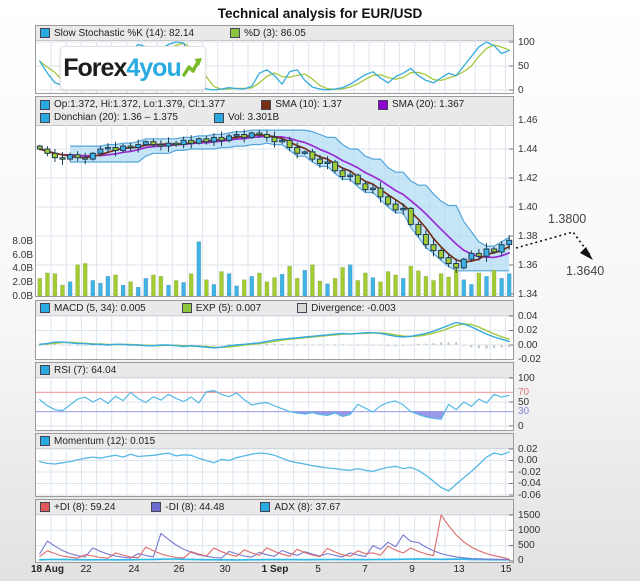  Describe the element at coordinates (528, 207) in the screenshot. I see `y-axis-label: 1.40` at that location.